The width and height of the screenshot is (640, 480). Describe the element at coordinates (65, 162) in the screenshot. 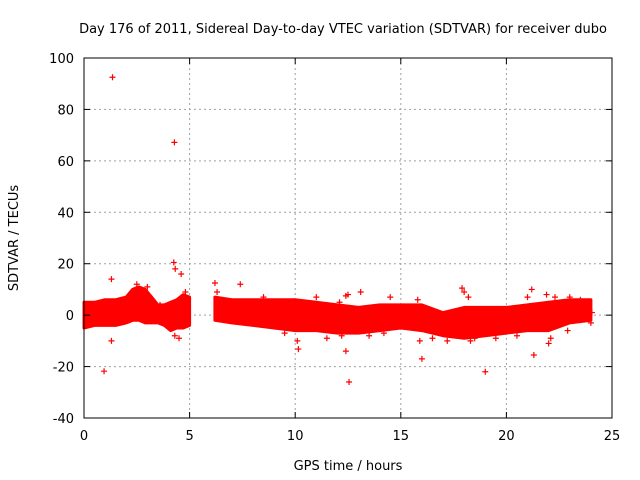

I see `y-tick-label: 60` at that location.